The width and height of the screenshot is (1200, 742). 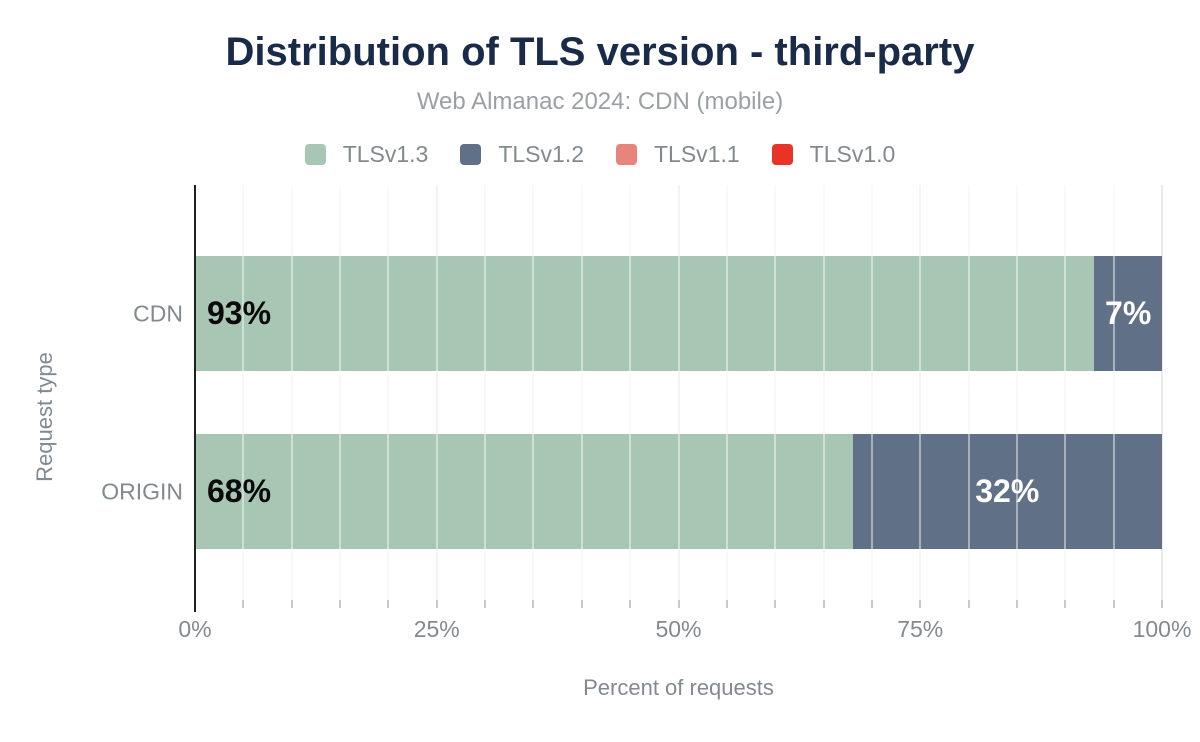 I want to click on legend-item-tlsv1.2: TLSv1.2, so click(x=522, y=154).